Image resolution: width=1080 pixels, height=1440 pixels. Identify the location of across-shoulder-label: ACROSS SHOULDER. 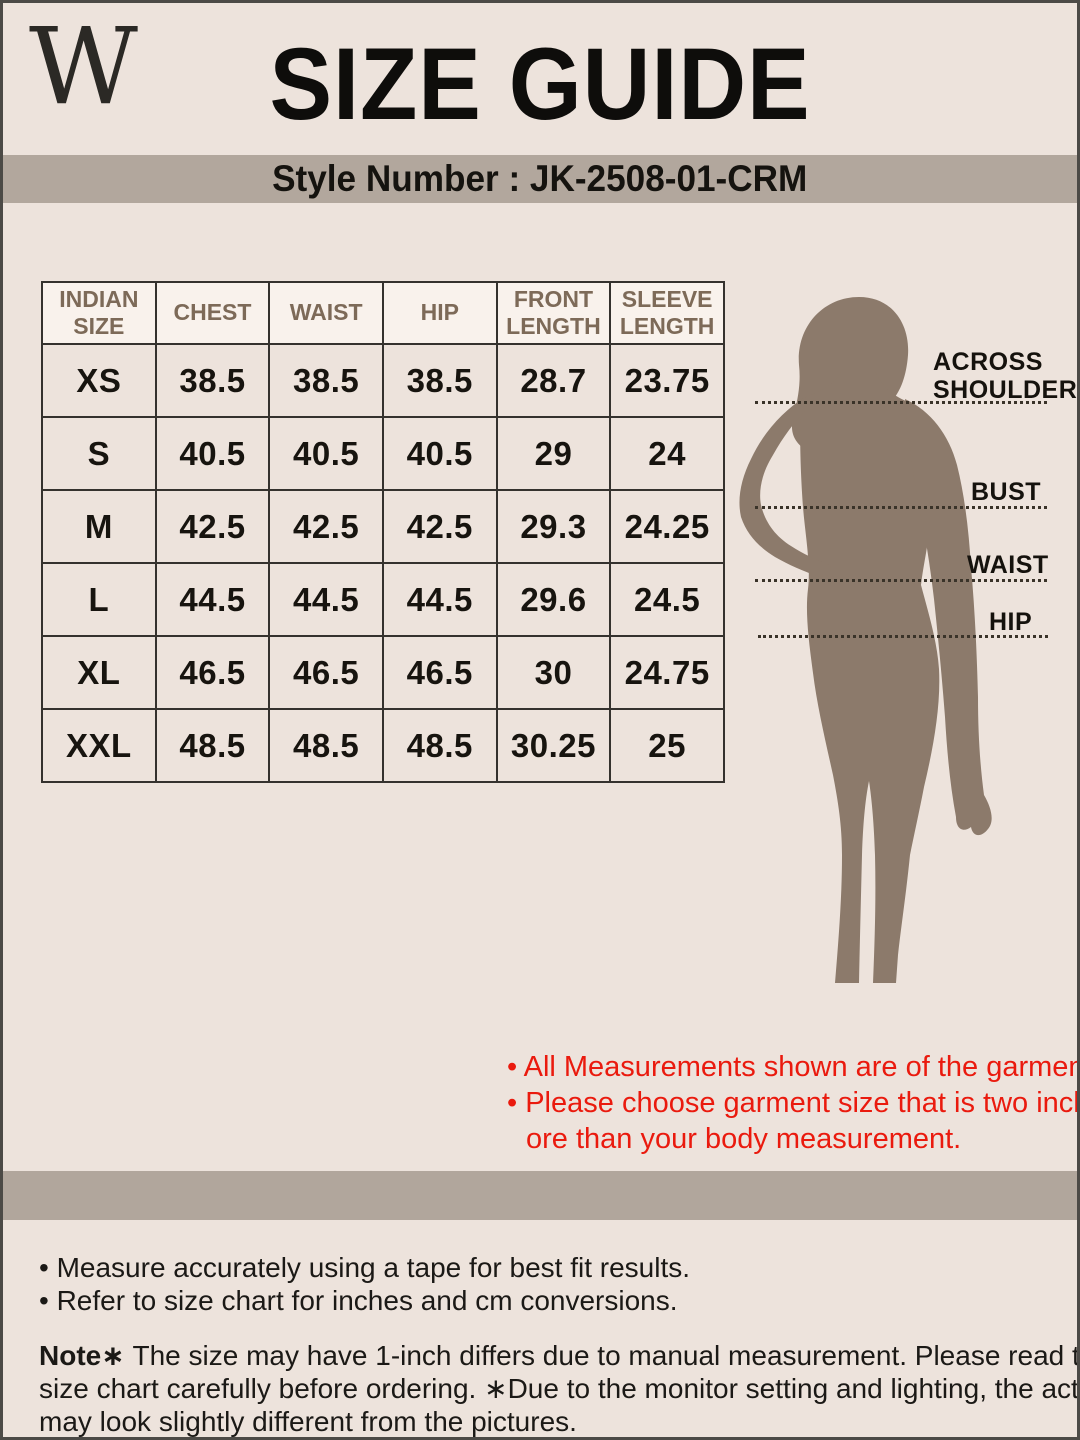
(1005, 376).